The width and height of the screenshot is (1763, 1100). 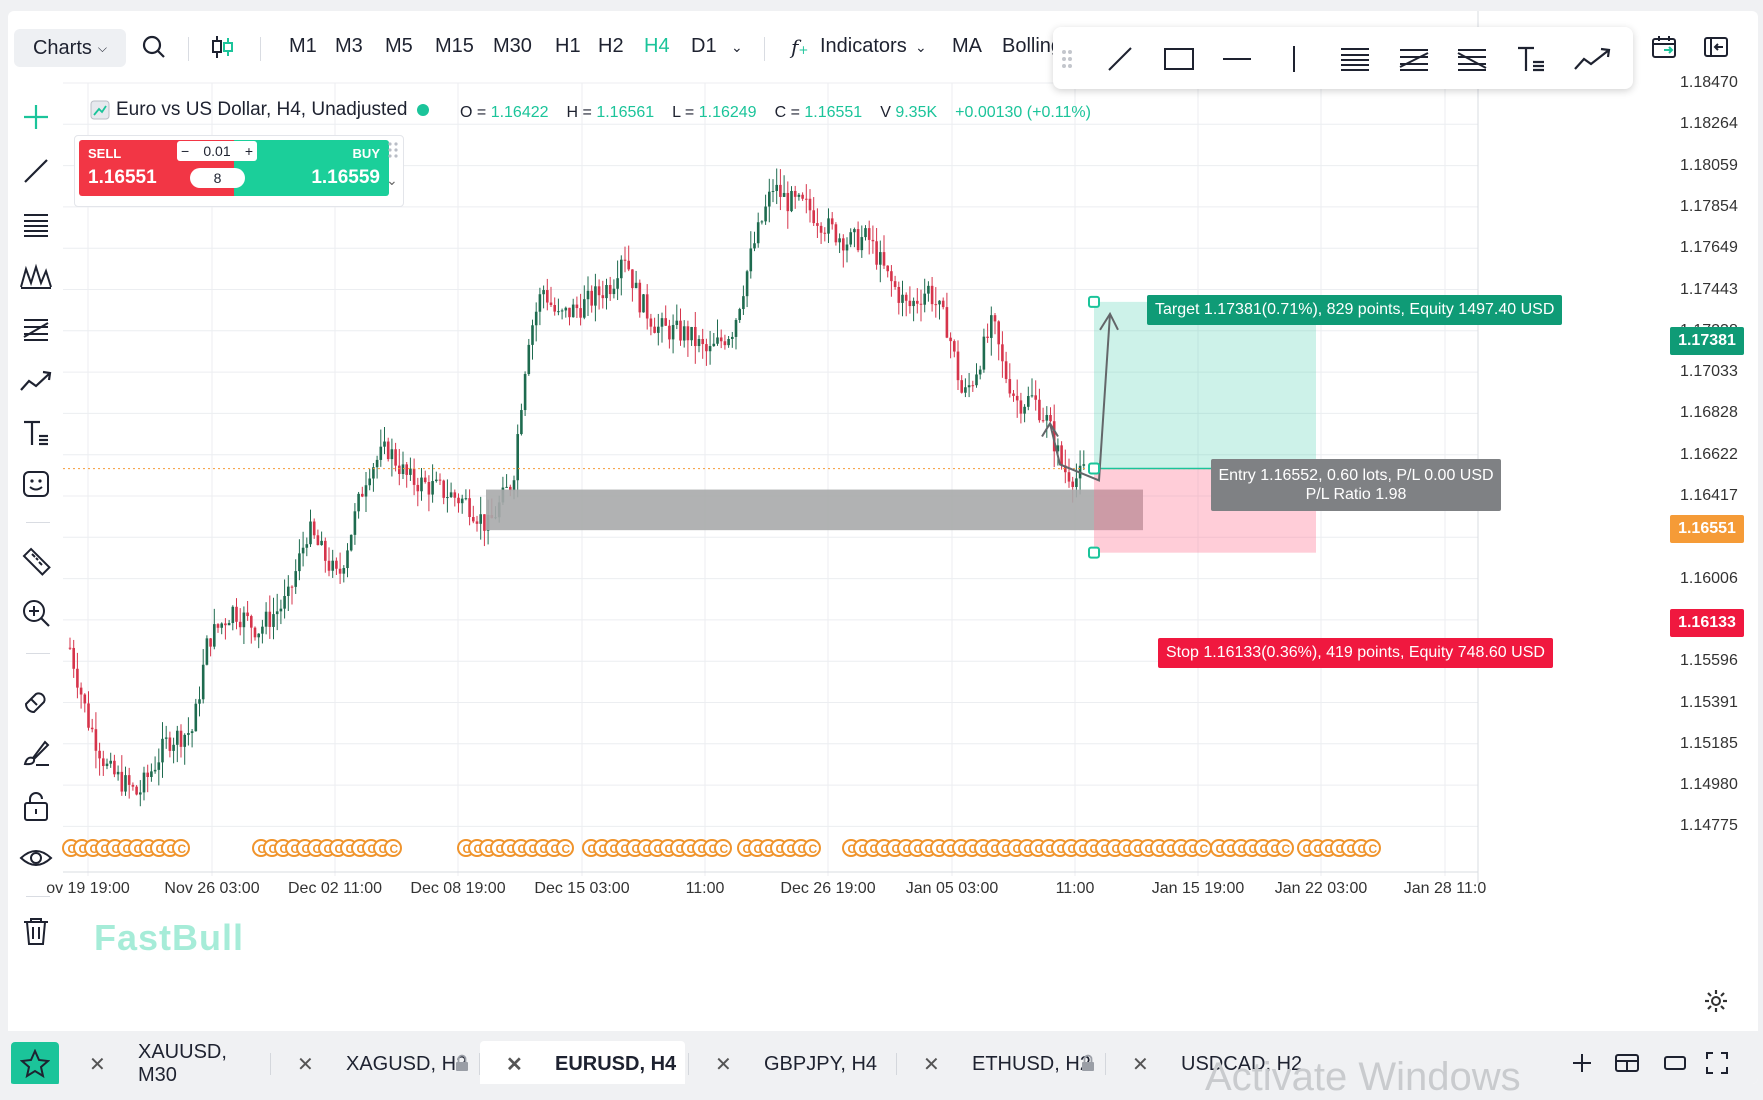 I want to click on lock-icon, so click(x=36, y=806).